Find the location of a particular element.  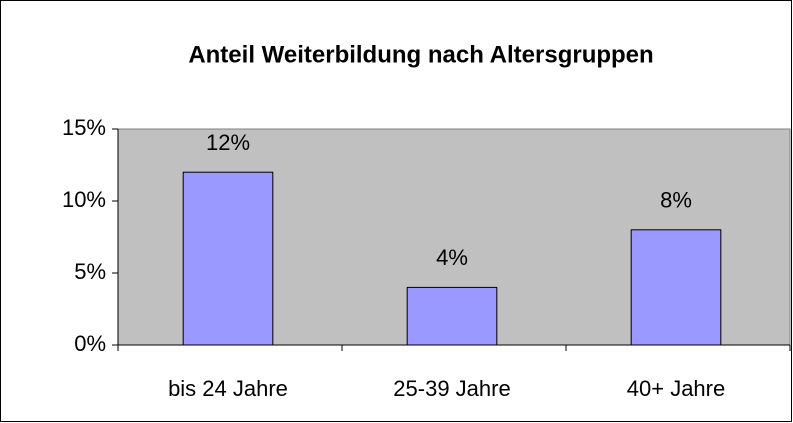

y-tick-label: 5% is located at coordinates (90, 271).